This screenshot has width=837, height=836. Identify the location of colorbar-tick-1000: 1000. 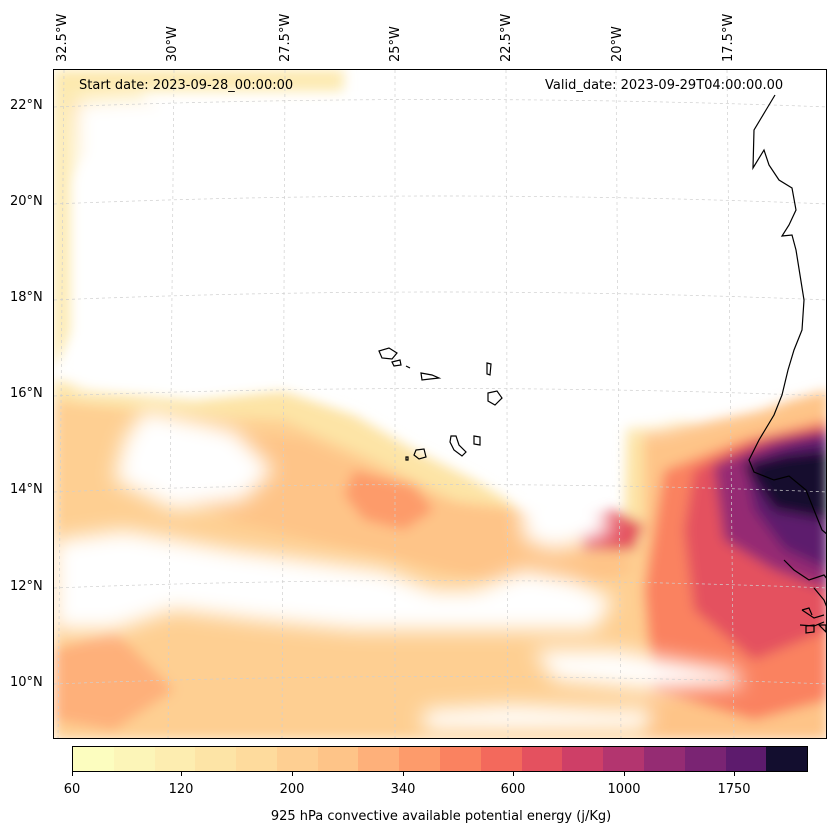
(624, 789).